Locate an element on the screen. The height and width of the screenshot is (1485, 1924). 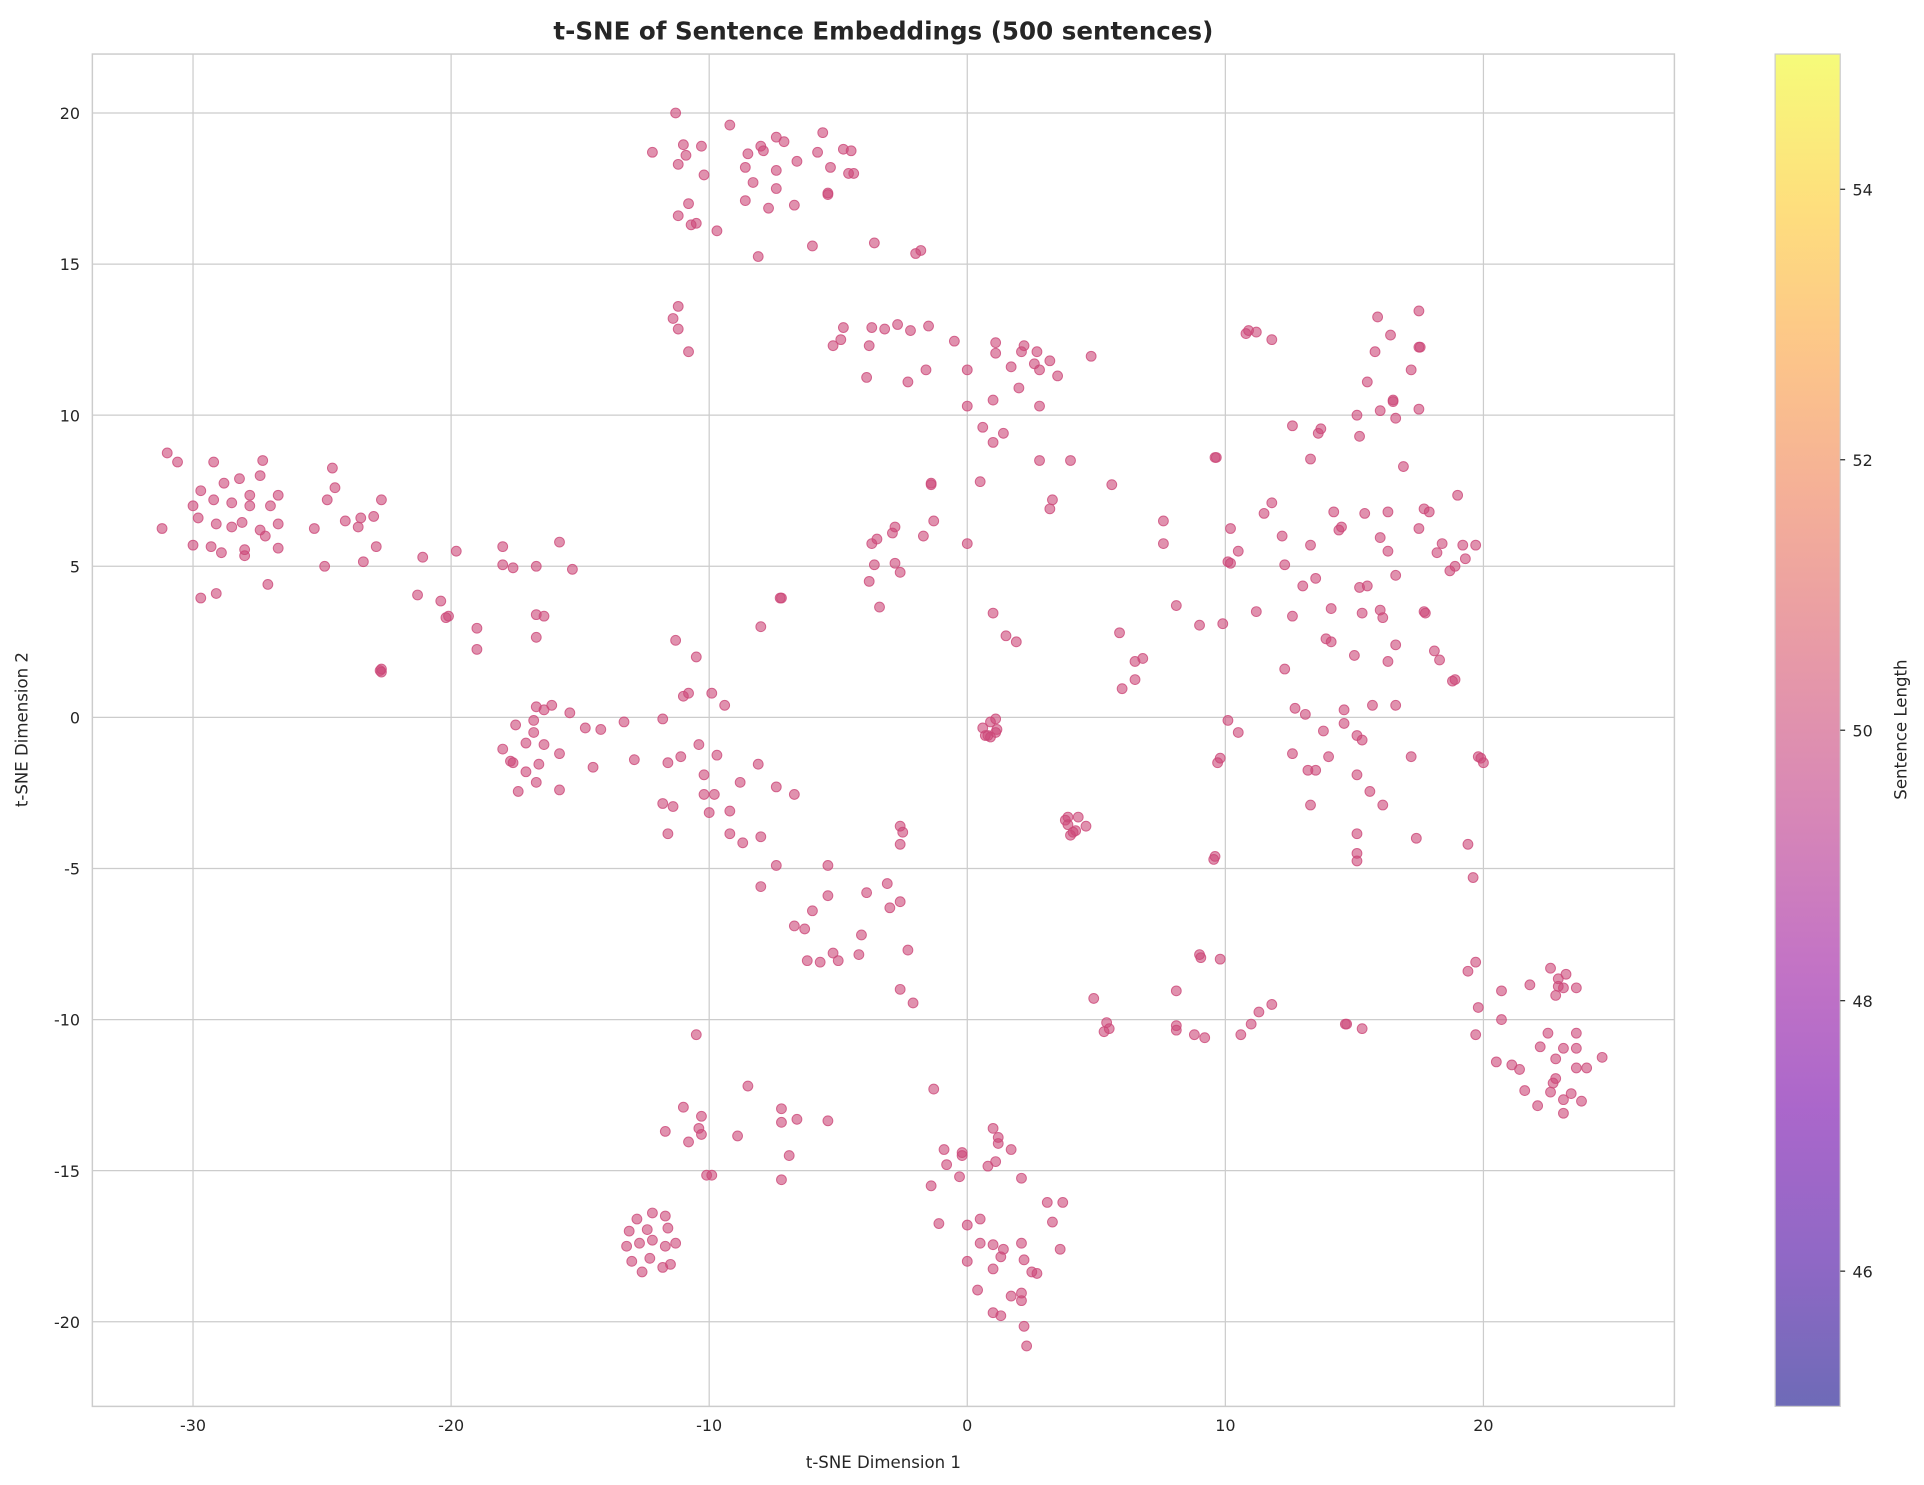
colorbar-tick-label: 46 is located at coordinates (1863, 1271).